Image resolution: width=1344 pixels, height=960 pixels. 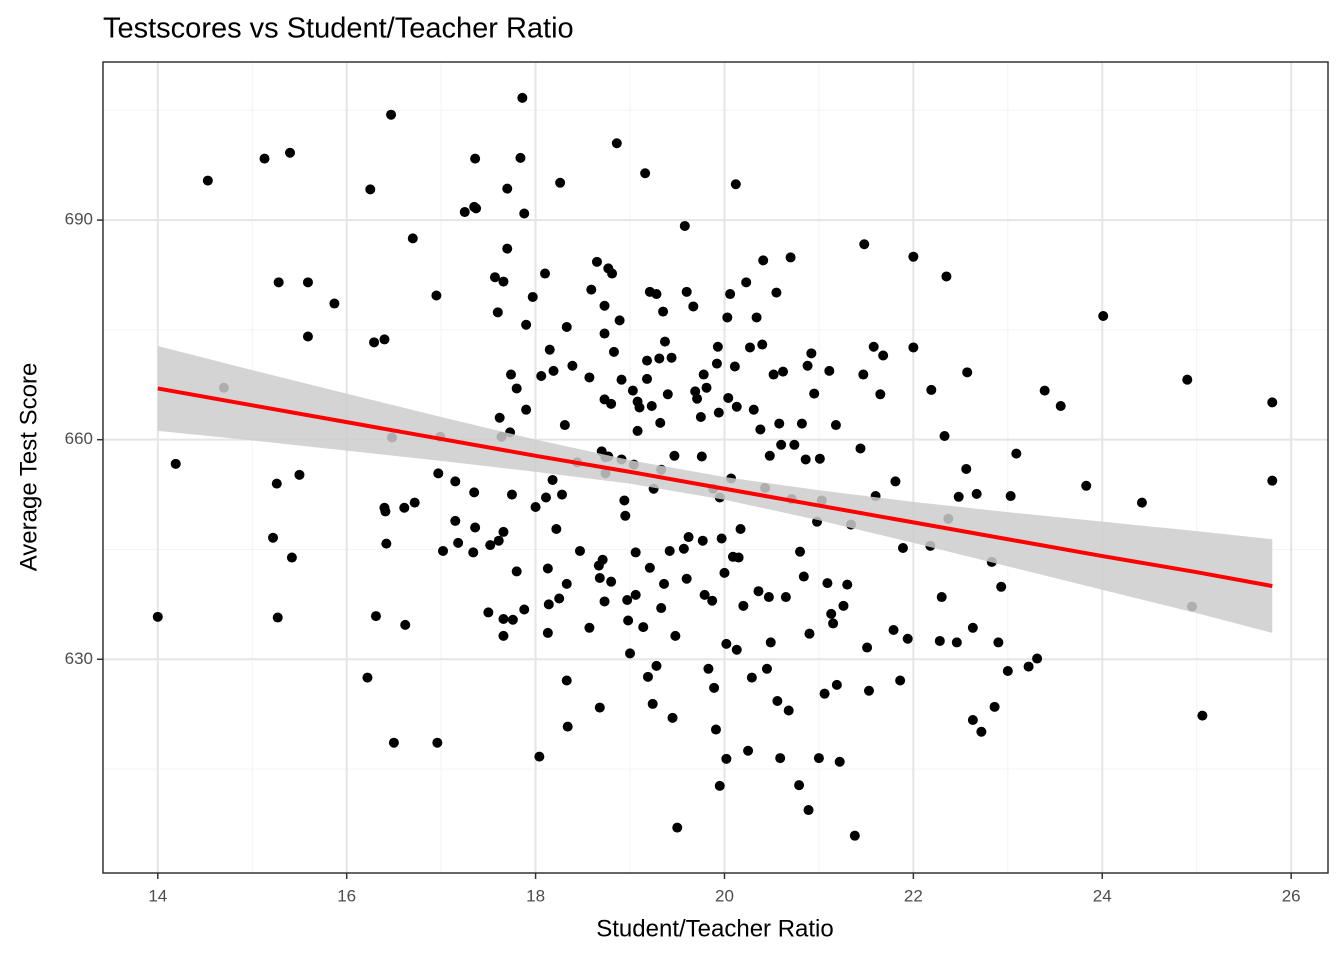 I want to click on x-tick-label: 22, so click(x=913, y=895).